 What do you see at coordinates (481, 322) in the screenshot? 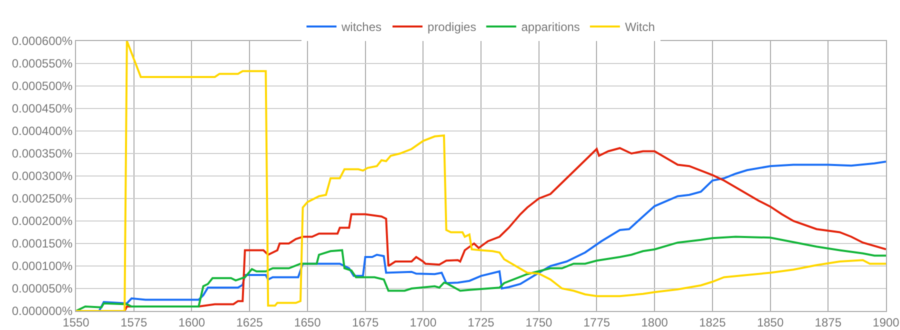
I see `x-tick-label: 1725` at bounding box center [481, 322].